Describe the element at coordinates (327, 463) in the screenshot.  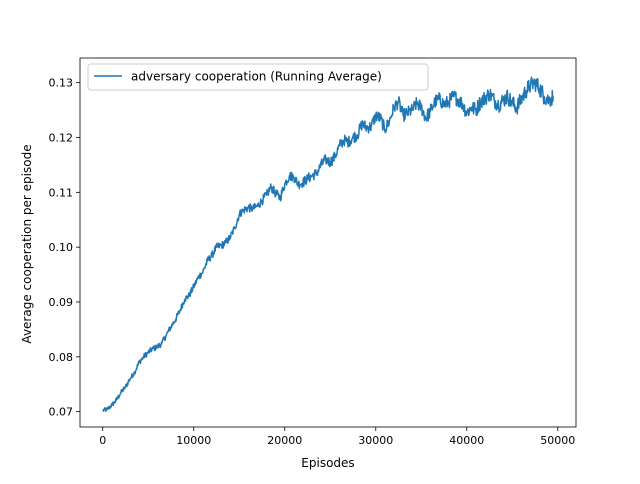
I see `x-axis-label: Episodes` at that location.